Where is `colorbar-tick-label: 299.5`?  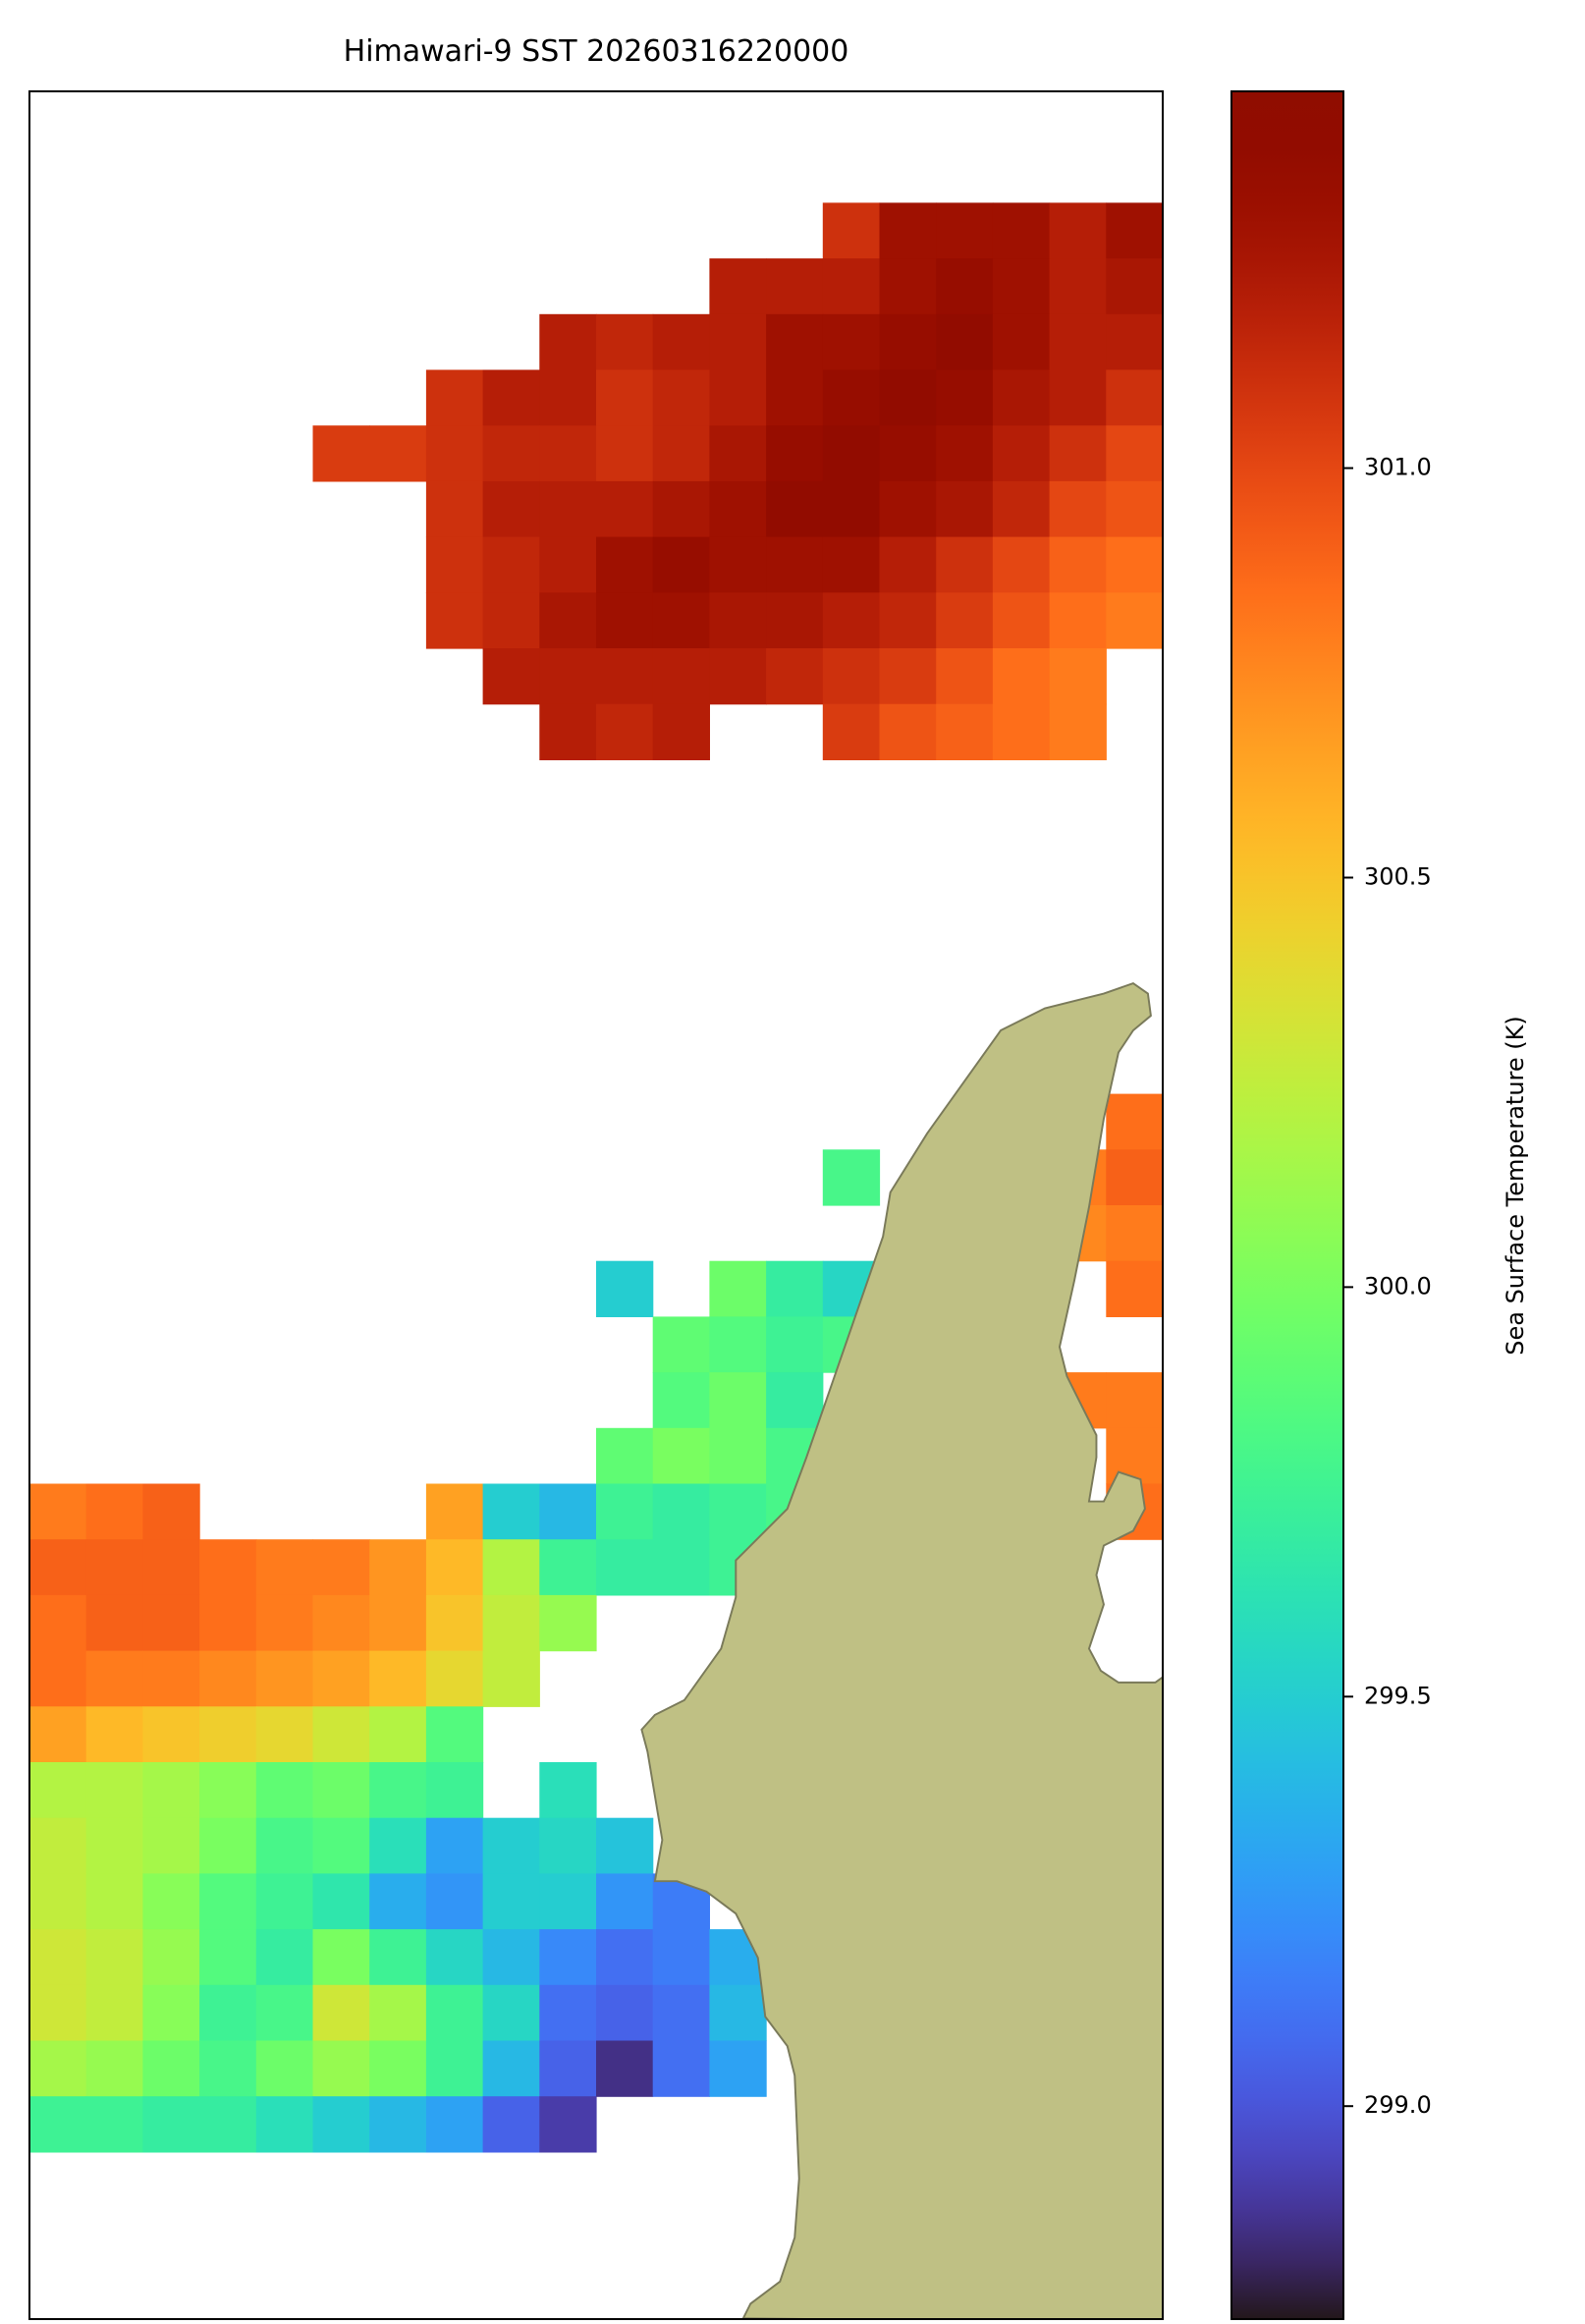 colorbar-tick-label: 299.5 is located at coordinates (1398, 1695).